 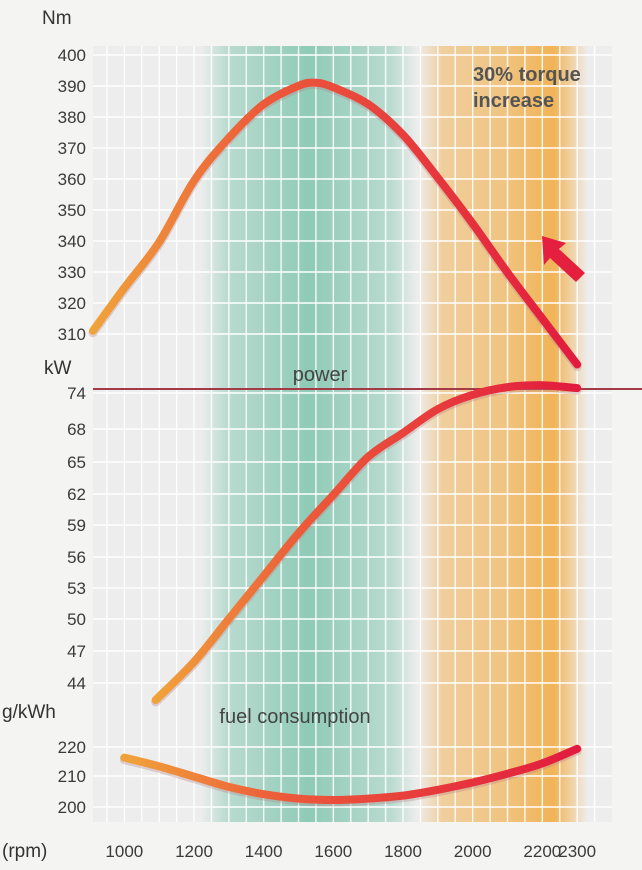 I want to click on y-tick-label: 50, so click(x=76, y=619).